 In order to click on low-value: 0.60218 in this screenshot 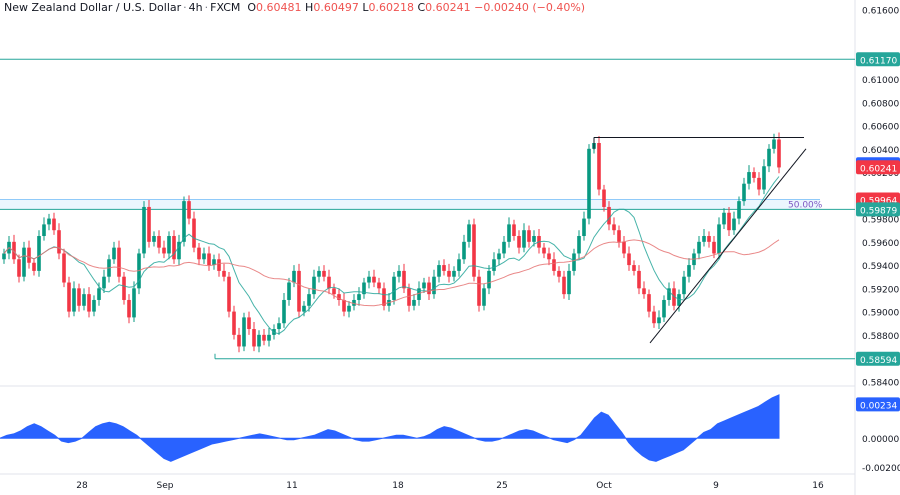, I will do `click(391, 7)`.